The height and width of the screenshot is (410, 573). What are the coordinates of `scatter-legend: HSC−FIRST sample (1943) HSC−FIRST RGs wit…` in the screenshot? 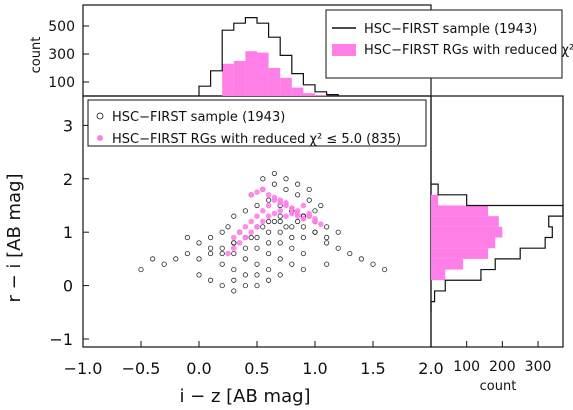 It's located at (257, 123).